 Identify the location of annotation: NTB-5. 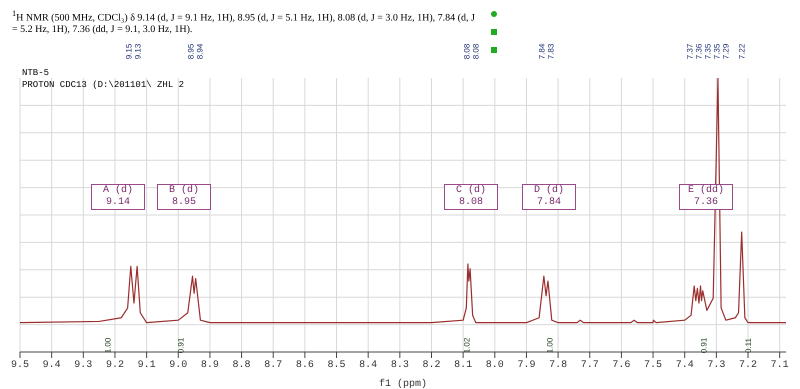
(36, 73).